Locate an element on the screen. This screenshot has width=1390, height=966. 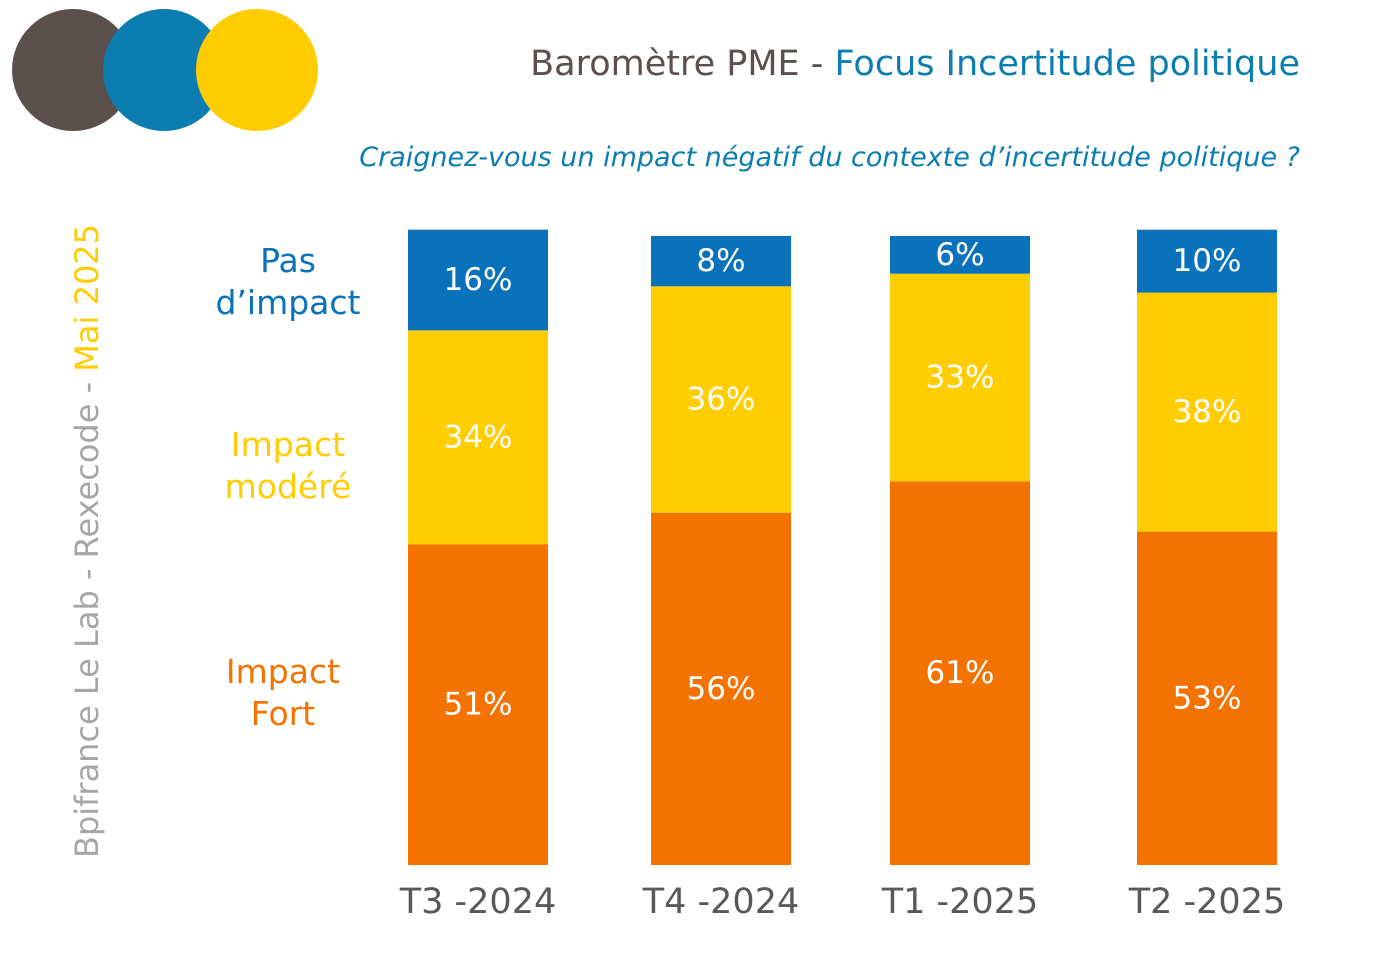
legend-impact-modere-line2: modéré is located at coordinates (288, 486).